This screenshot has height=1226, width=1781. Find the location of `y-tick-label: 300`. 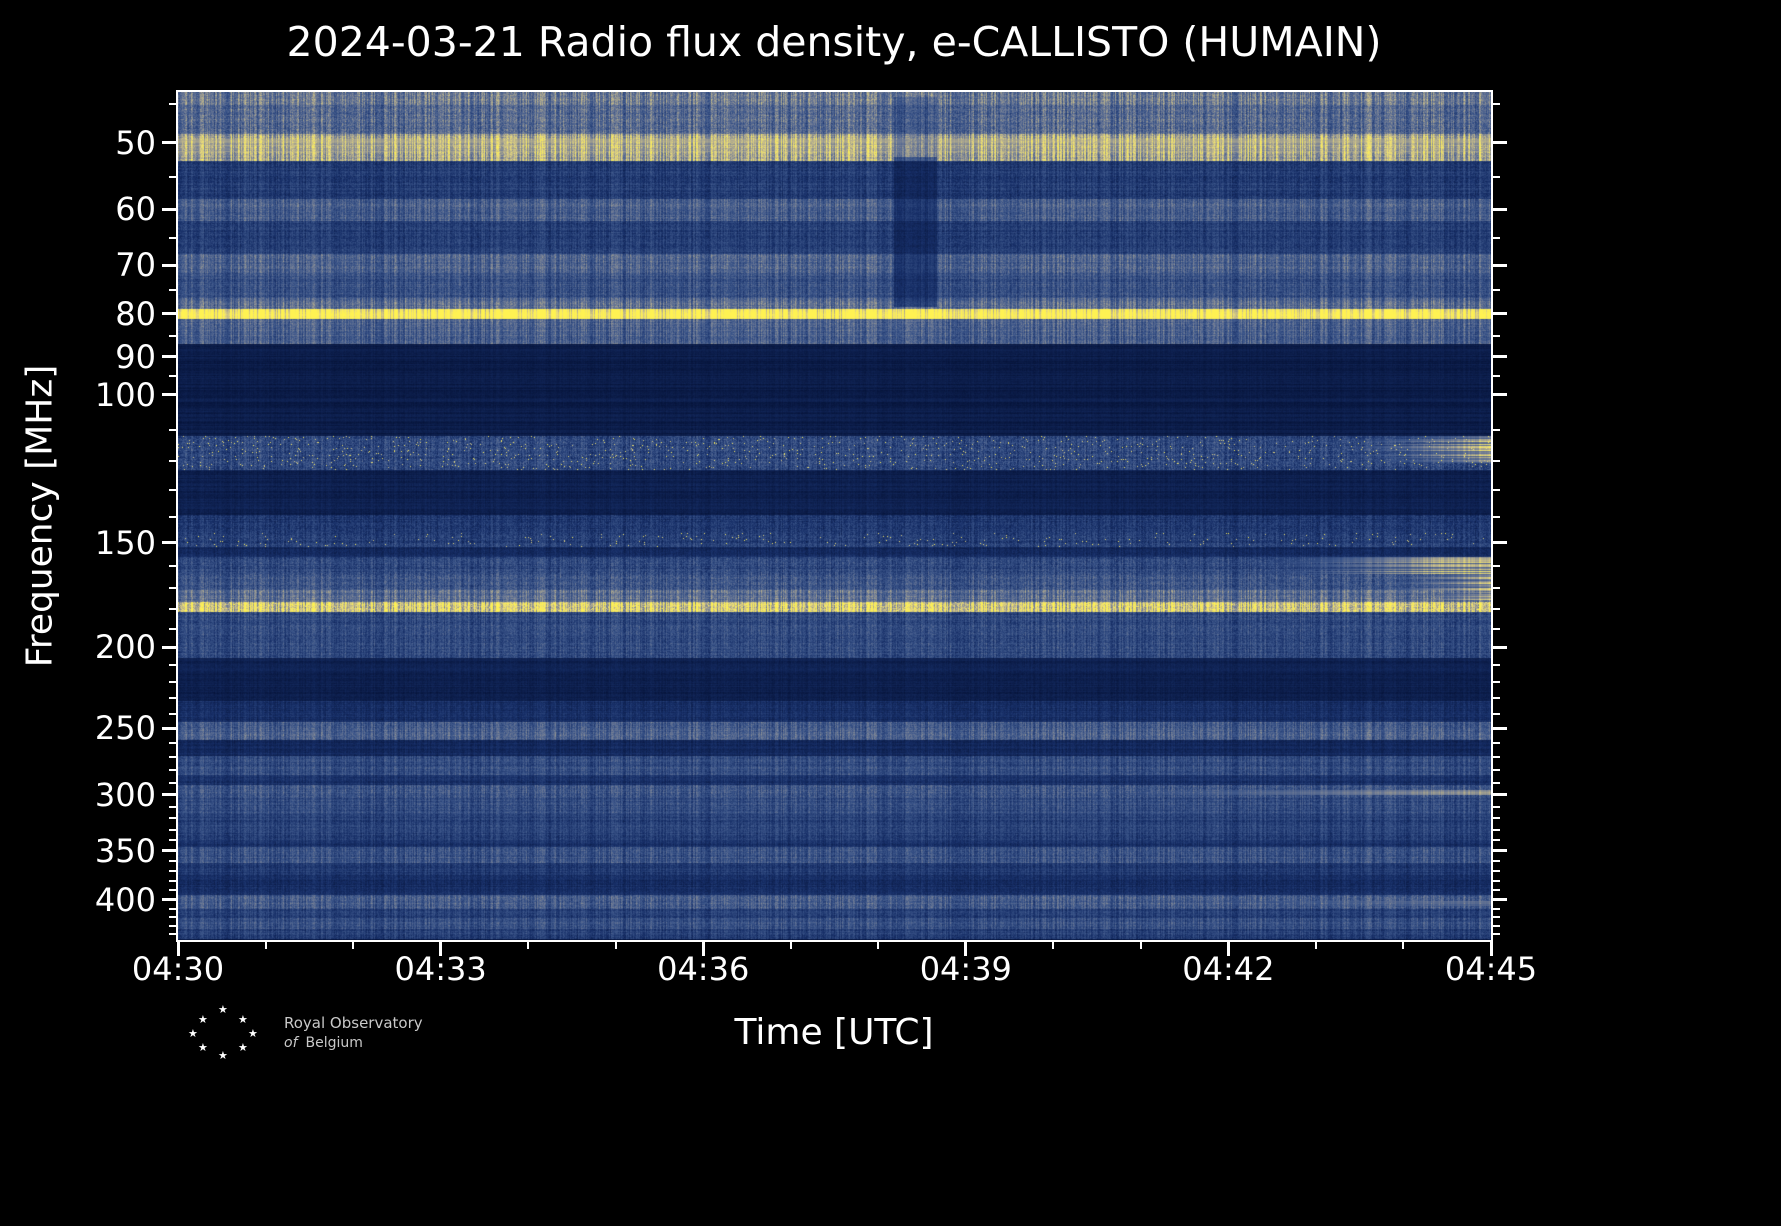

y-tick-label: 300 is located at coordinates (125, 794).